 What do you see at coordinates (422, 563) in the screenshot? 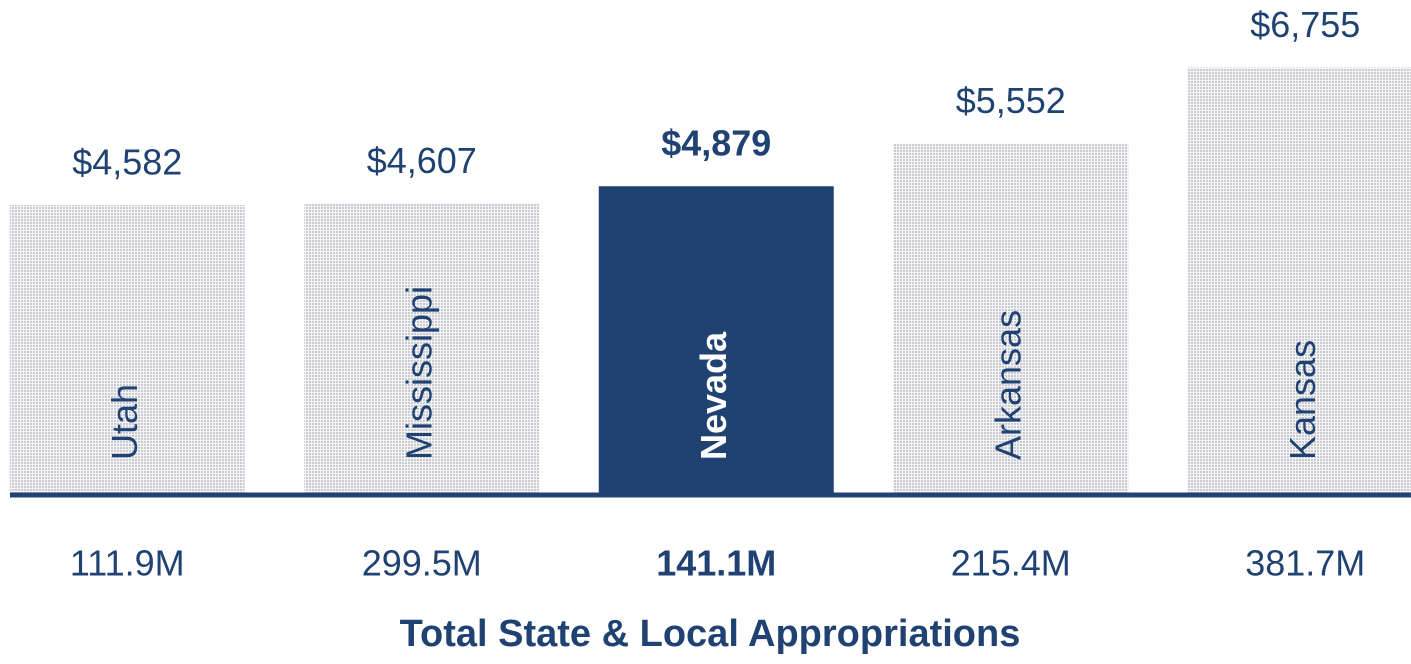
I see `appropriation-label: 299.5M` at bounding box center [422, 563].